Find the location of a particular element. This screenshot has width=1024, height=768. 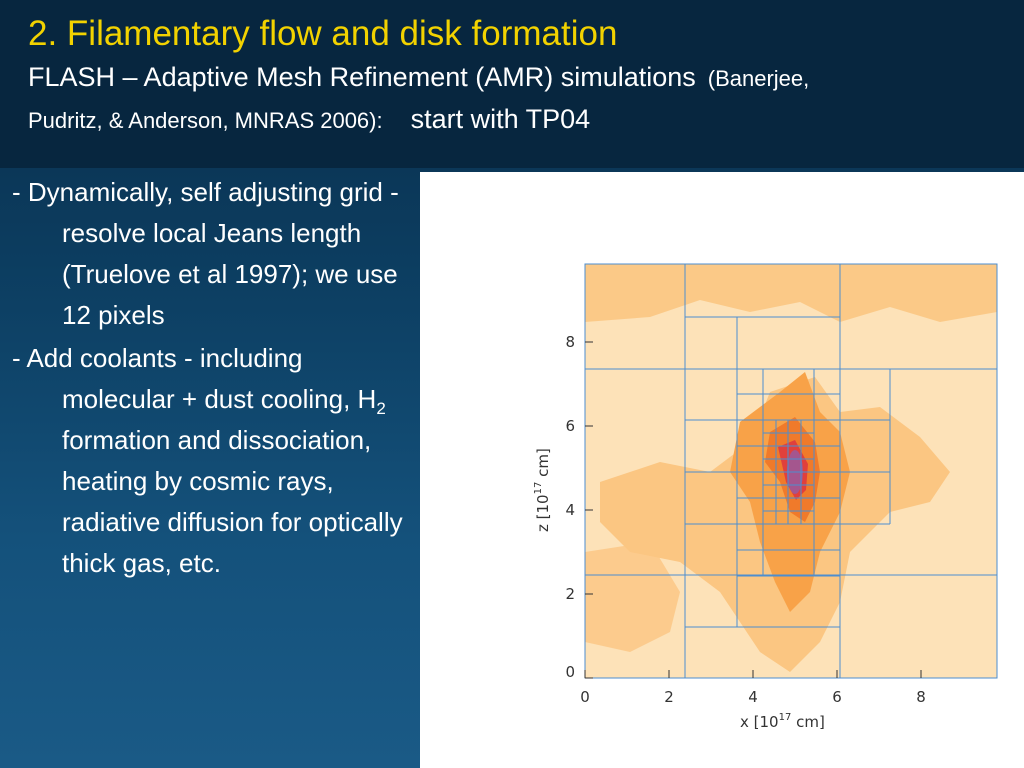

slide-title: 2. Filamentary flow and disk formation is located at coordinates (323, 33).